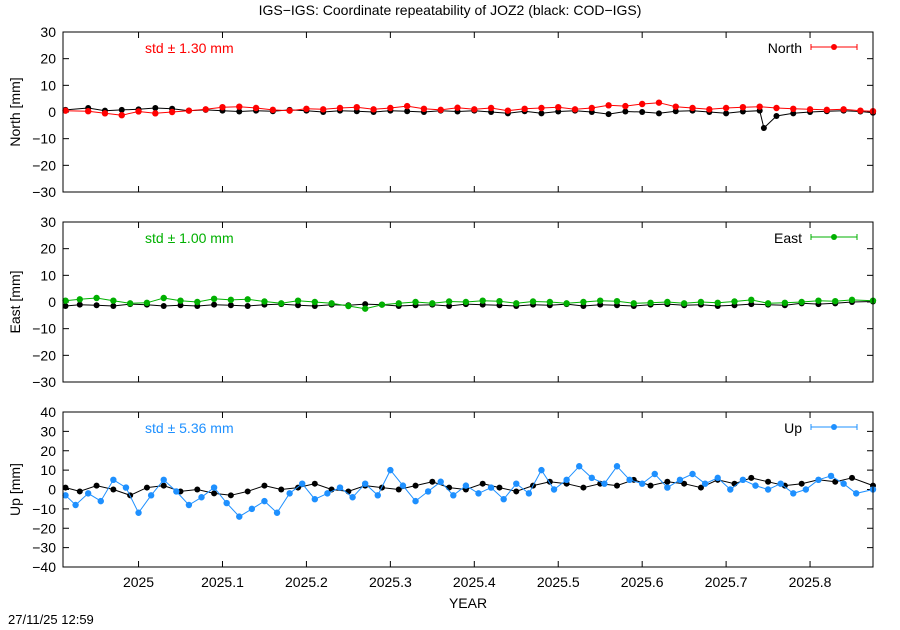 The image size is (900, 630). Describe the element at coordinates (390, 582) in the screenshot. I see `x-tick-label: 2025.3` at that location.